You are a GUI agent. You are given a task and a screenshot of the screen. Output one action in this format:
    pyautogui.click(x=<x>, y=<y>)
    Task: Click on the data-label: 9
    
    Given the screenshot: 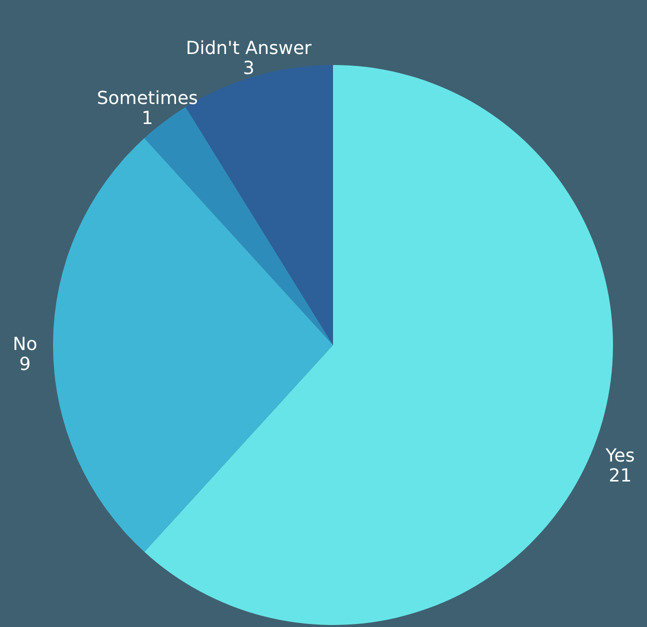 What is the action you would take?
    pyautogui.click(x=25, y=364)
    